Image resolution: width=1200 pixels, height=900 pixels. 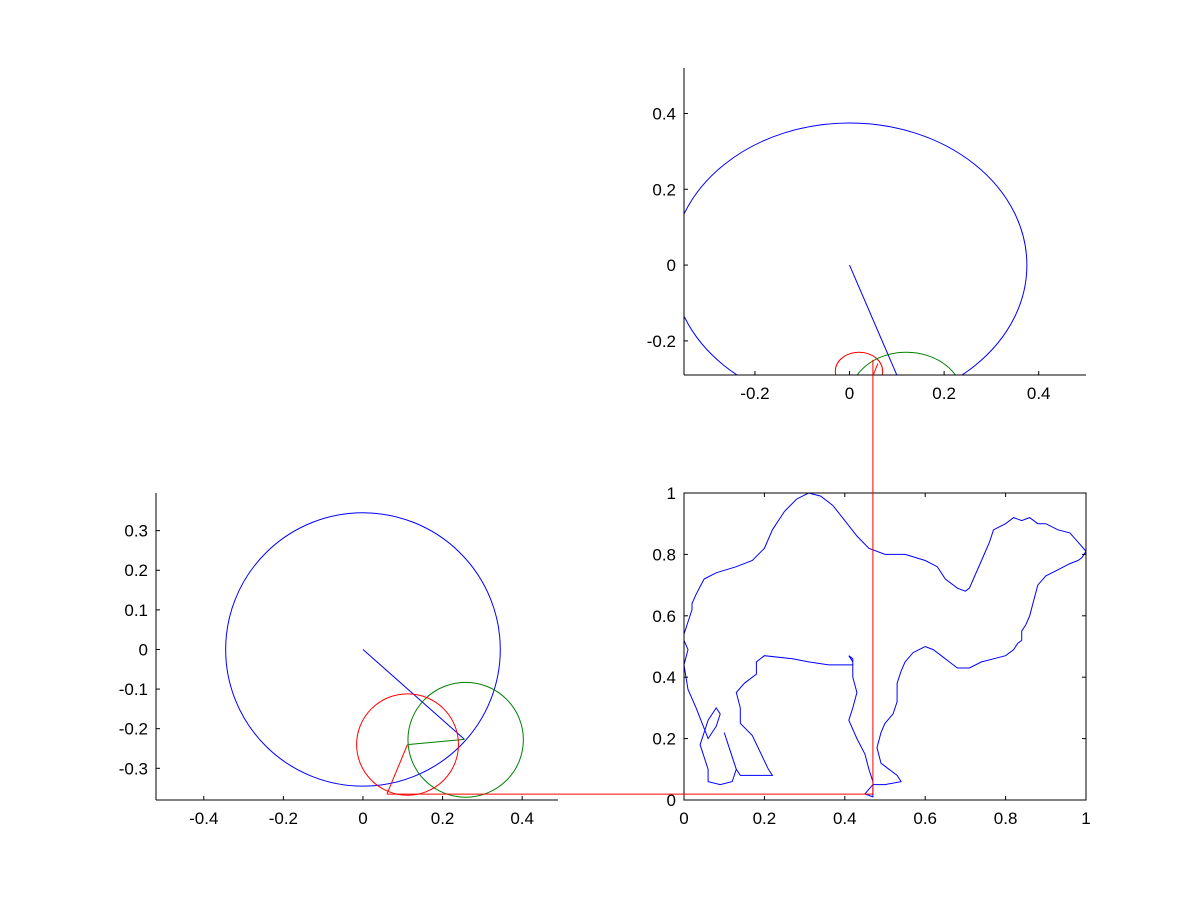 I want to click on axes-camel: 0 0.2 0.4 0.6 0.8 1 0 0.2 0.4 0.6 0.8 1, so click(x=871, y=656).